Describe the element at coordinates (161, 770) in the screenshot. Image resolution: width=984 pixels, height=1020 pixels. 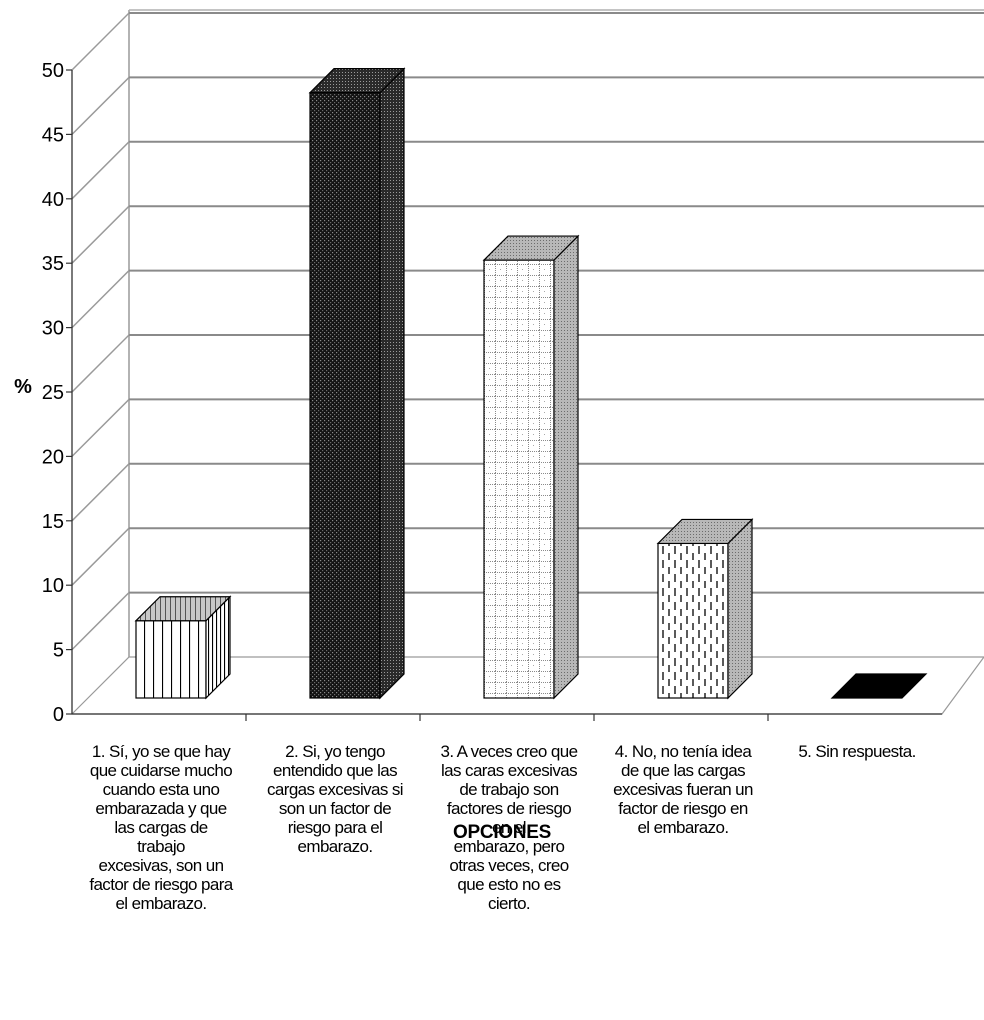
I see `x-tick-label-line: que cuidarse mucho` at that location.